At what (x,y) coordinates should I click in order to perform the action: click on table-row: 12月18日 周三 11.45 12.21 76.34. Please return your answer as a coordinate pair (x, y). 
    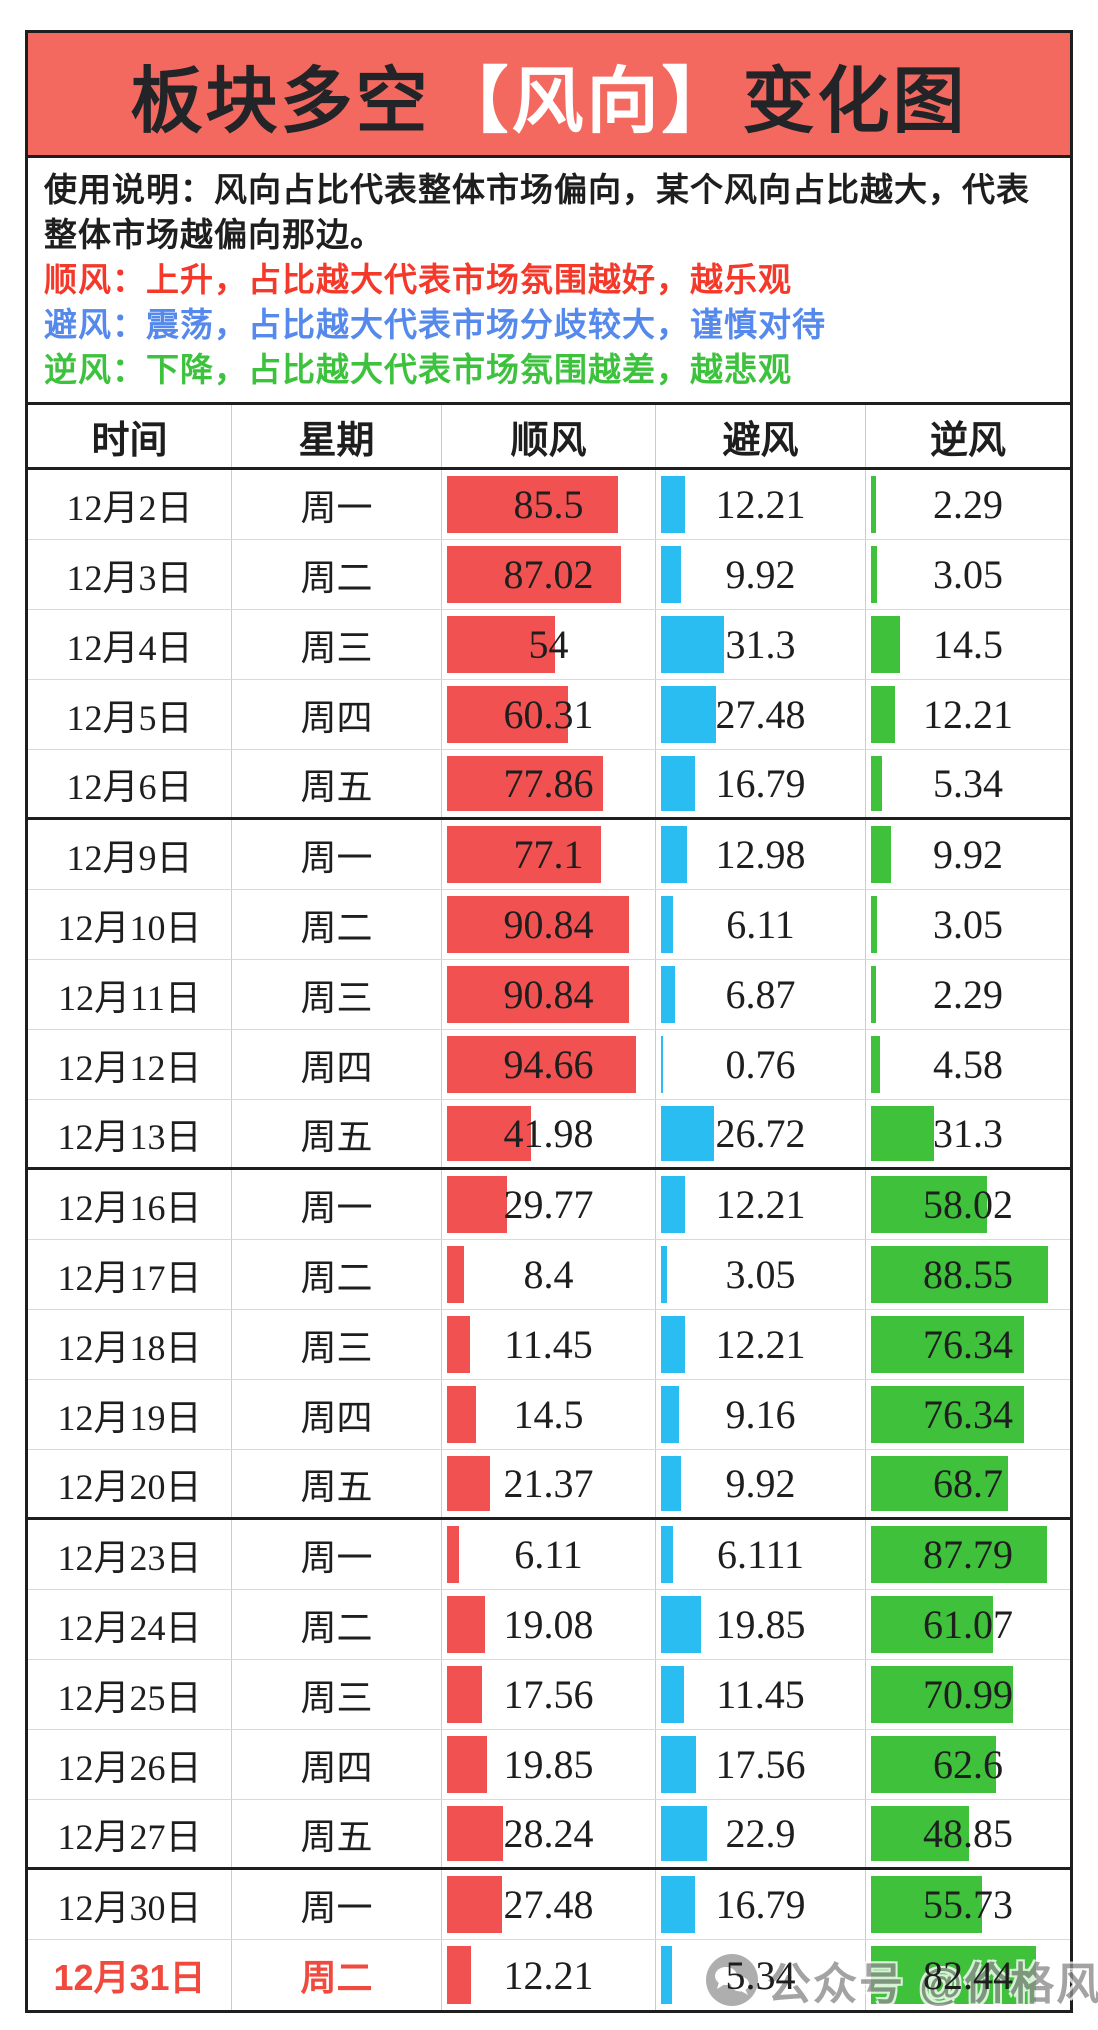
    Looking at the image, I should click on (549, 1345).